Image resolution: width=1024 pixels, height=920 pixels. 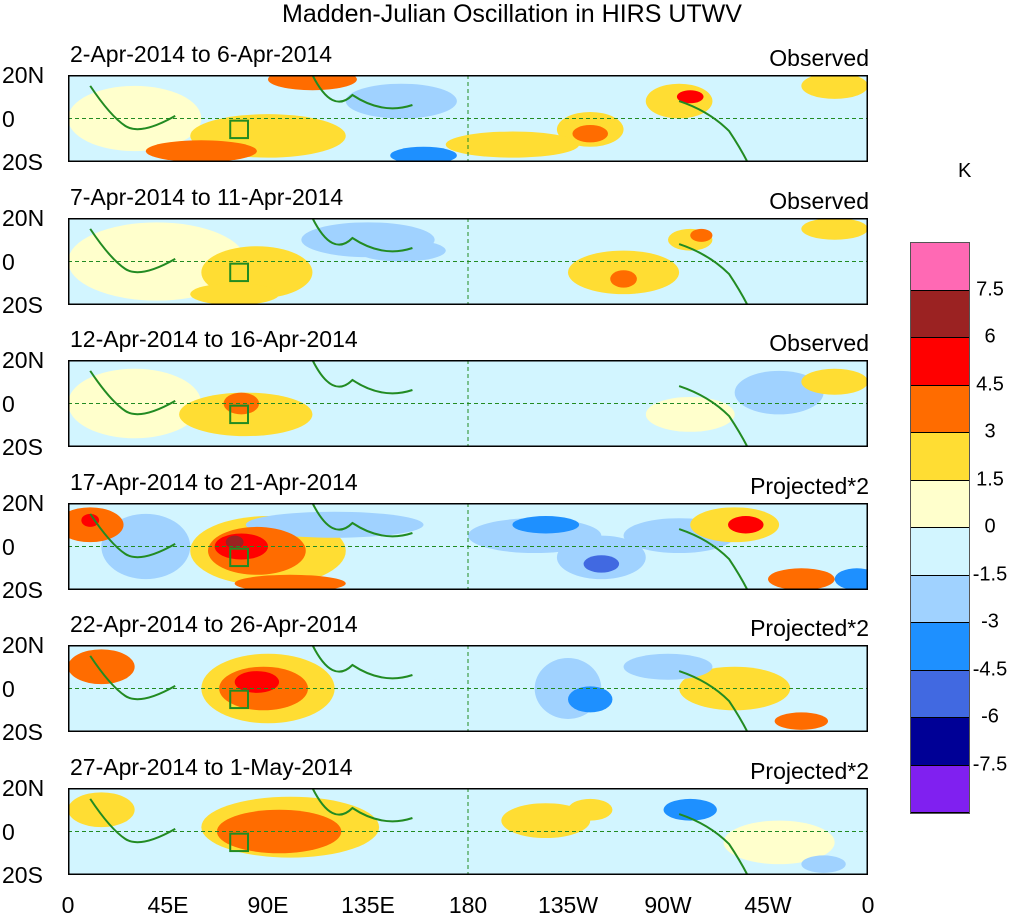 What do you see at coordinates (768, 905) in the screenshot?
I see `lon-tick-label: 45W` at bounding box center [768, 905].